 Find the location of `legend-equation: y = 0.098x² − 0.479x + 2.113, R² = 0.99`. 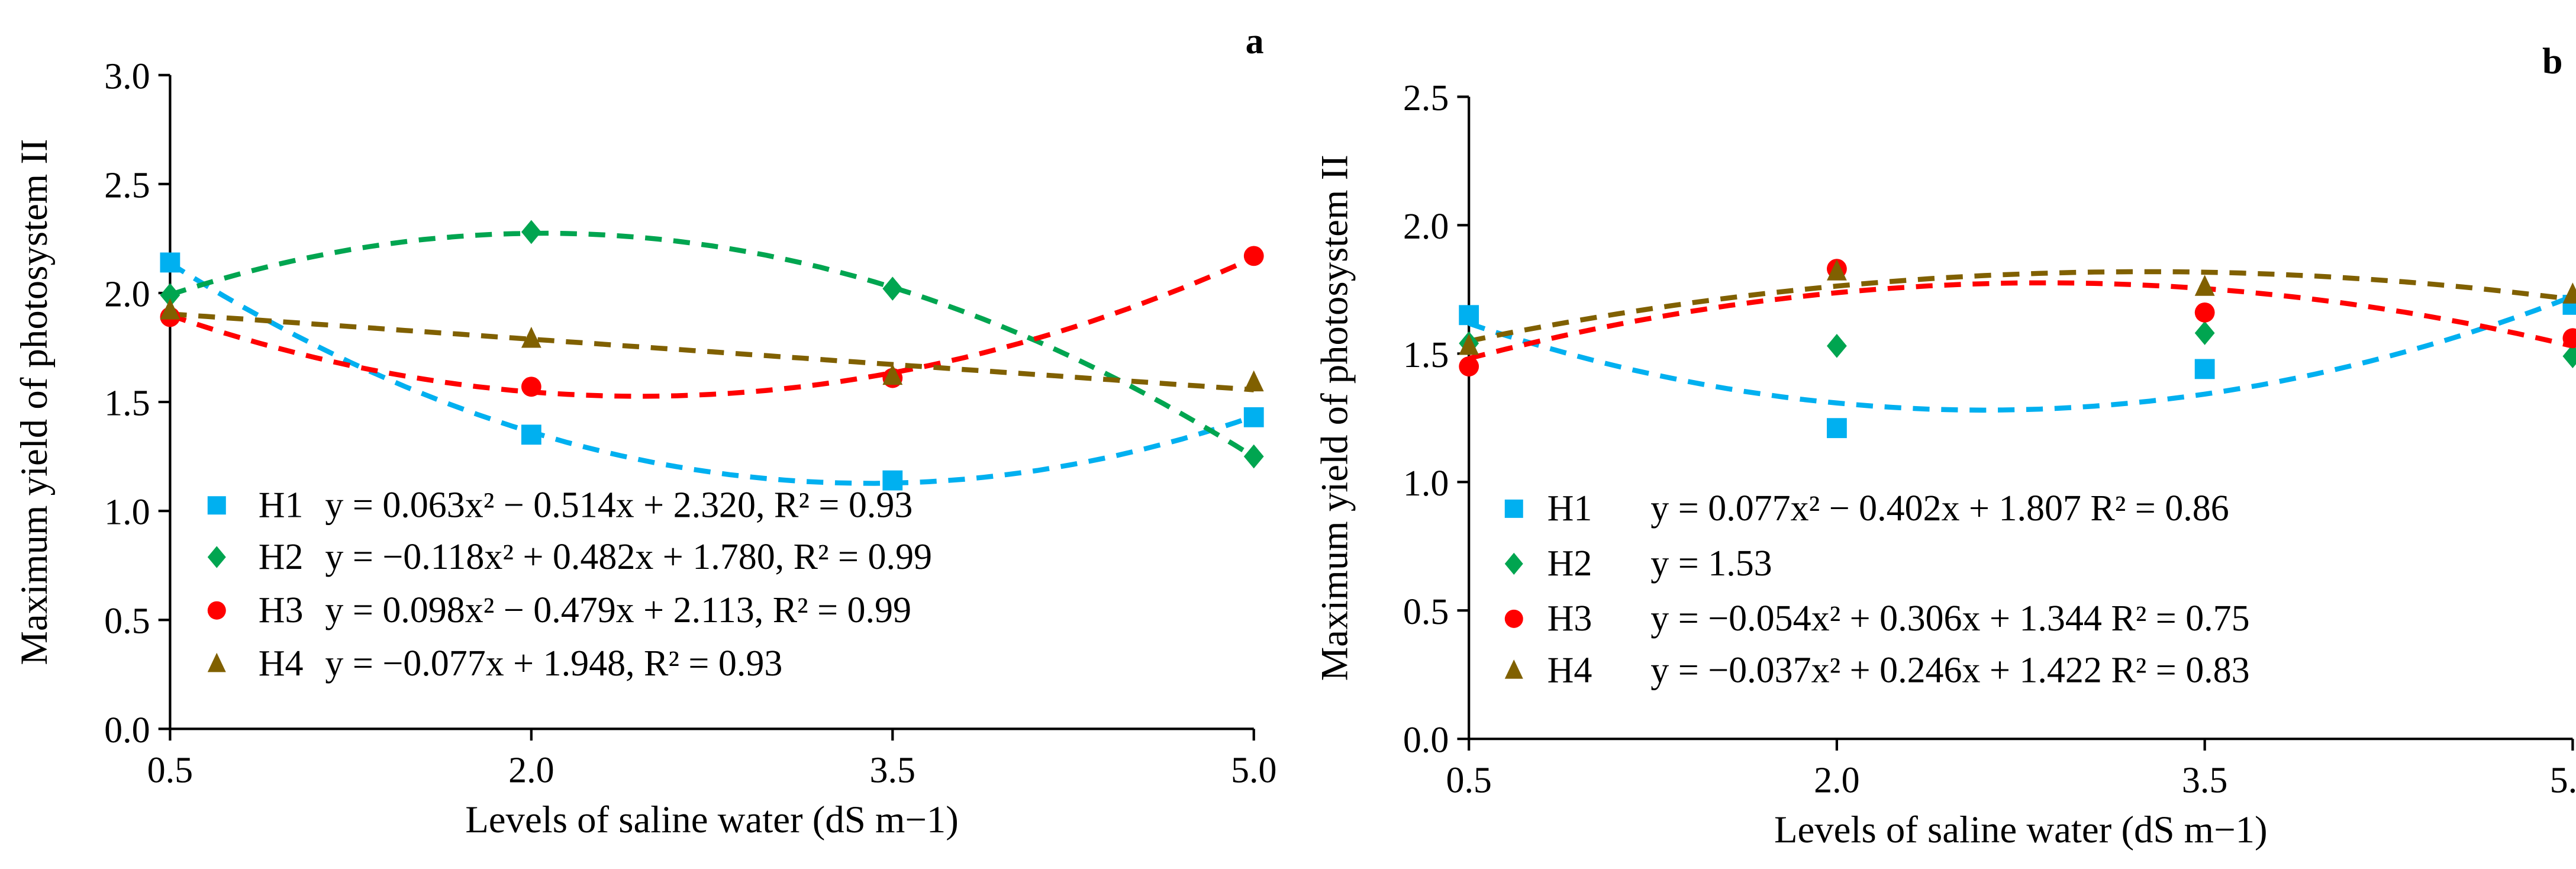

legend-equation: y = 0.098x² − 0.479x + 2.113, R² = 0.99 is located at coordinates (618, 610).